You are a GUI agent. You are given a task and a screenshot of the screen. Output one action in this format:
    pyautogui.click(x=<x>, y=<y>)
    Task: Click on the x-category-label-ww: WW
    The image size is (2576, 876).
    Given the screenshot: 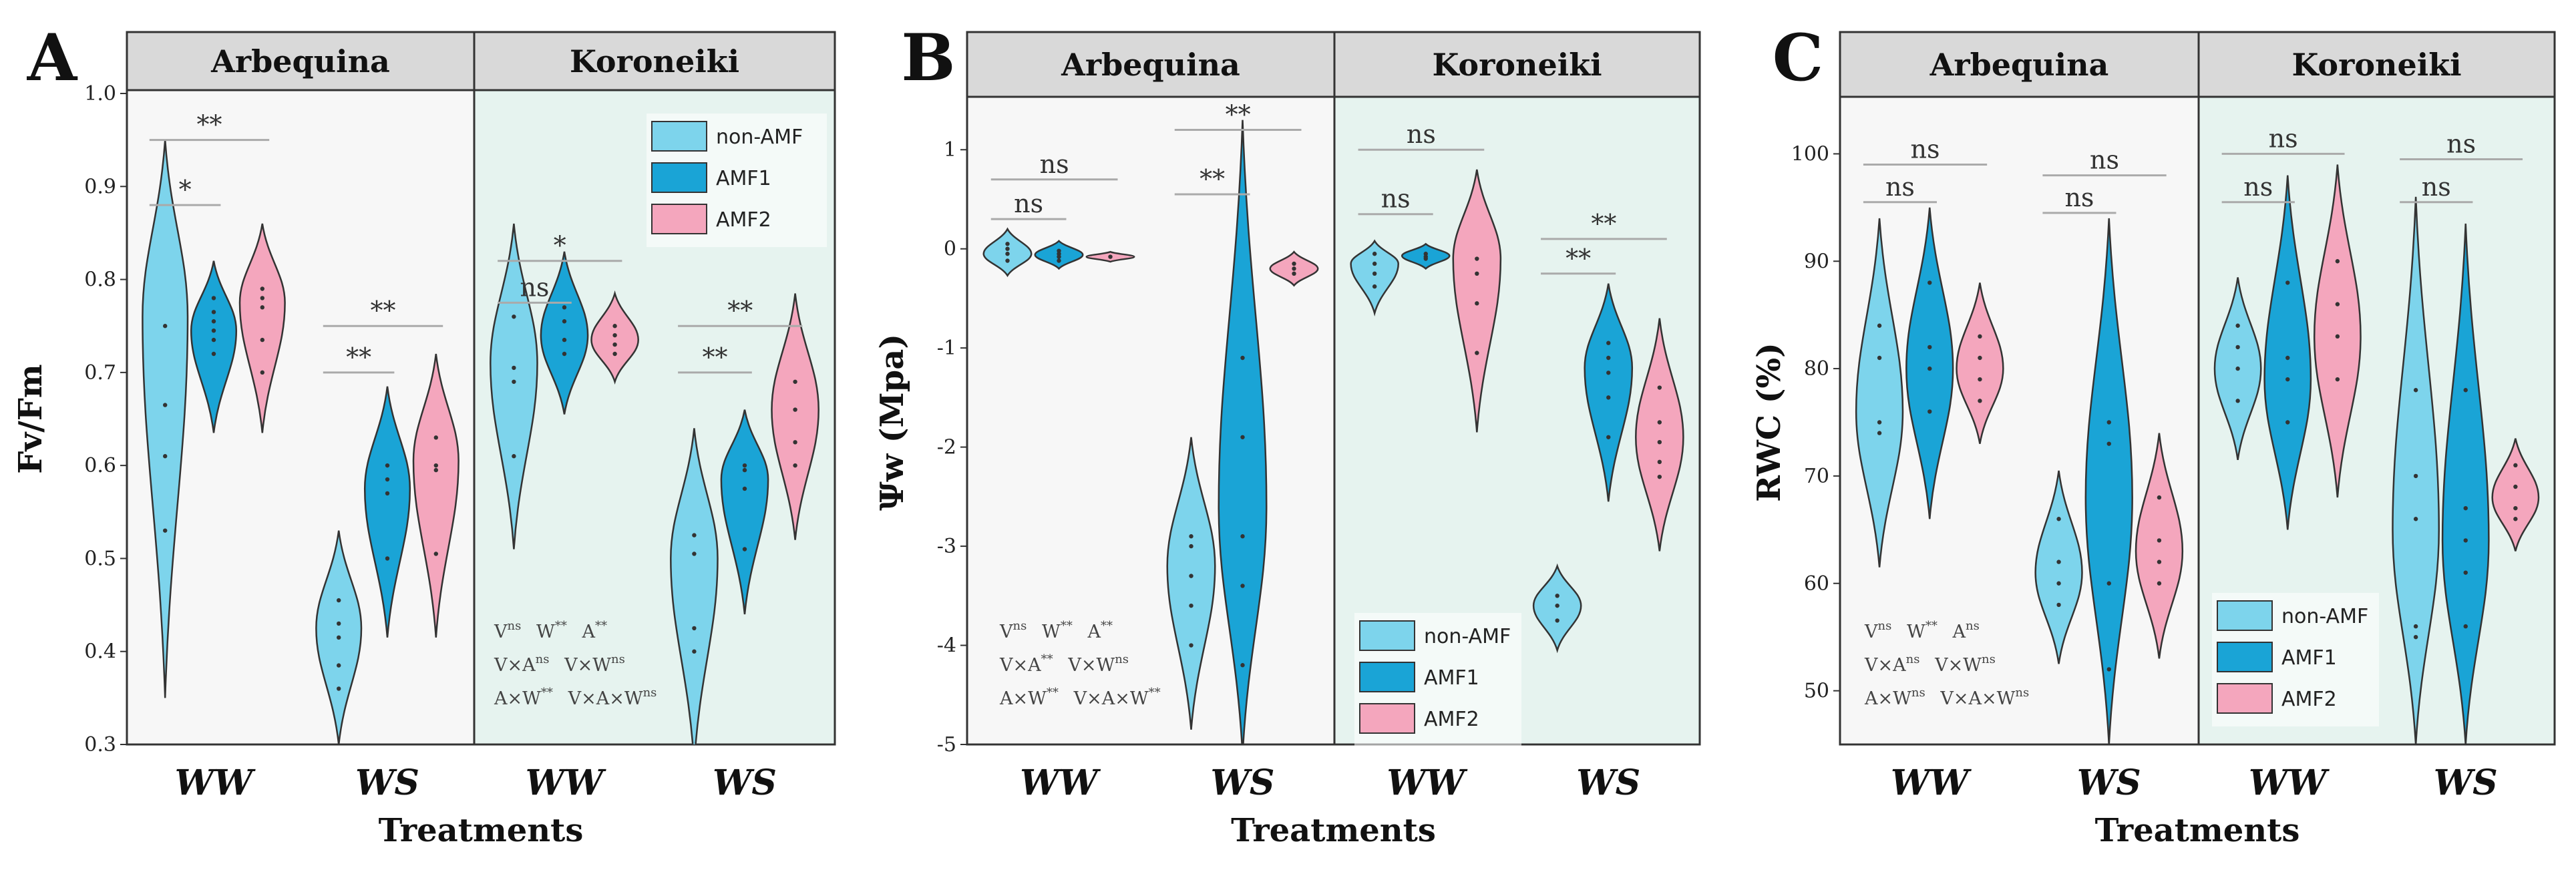 What is the action you would take?
    pyautogui.click(x=1060, y=782)
    